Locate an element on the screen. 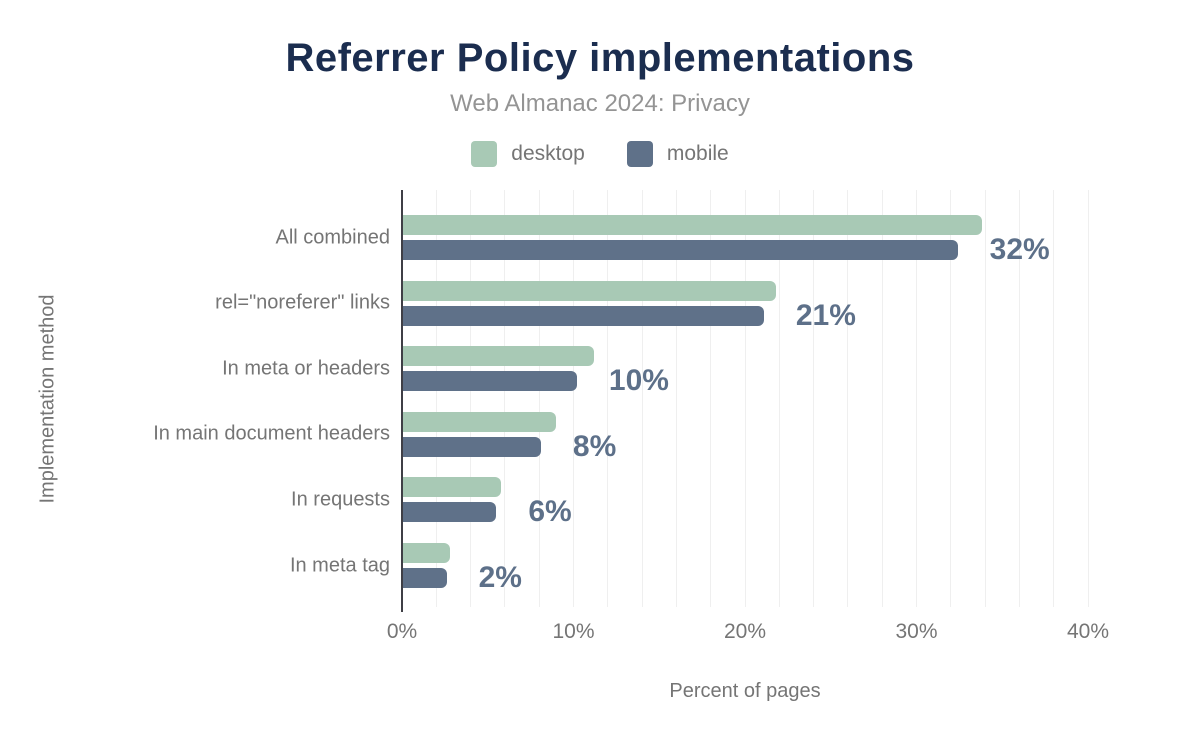 The width and height of the screenshot is (1200, 742). legend-label: mobile is located at coordinates (697, 153).